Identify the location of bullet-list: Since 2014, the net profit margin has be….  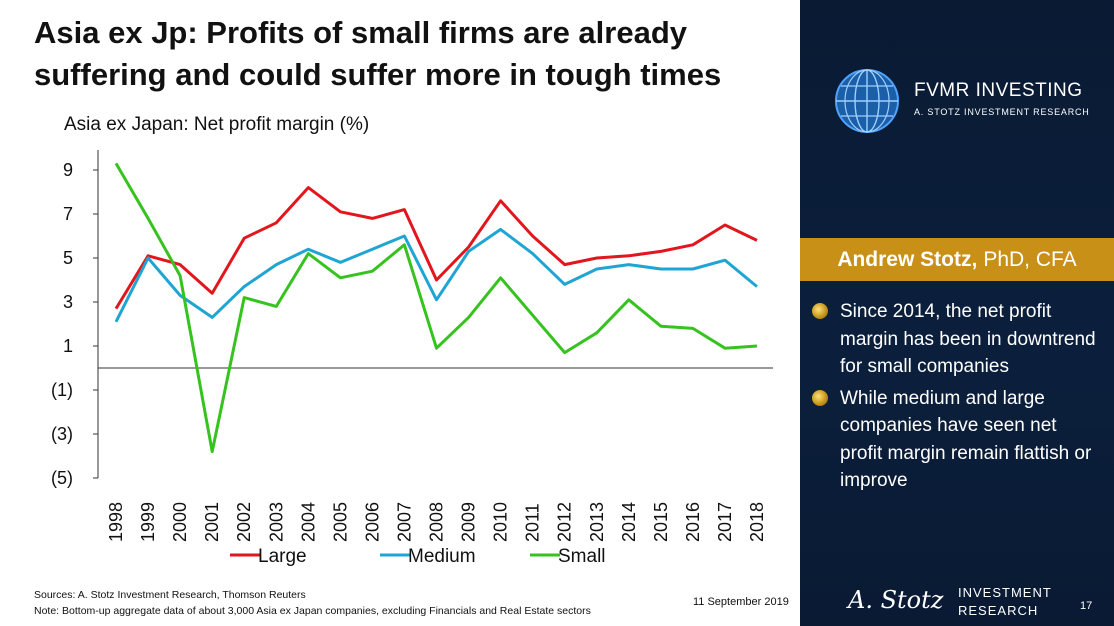
(957, 398).